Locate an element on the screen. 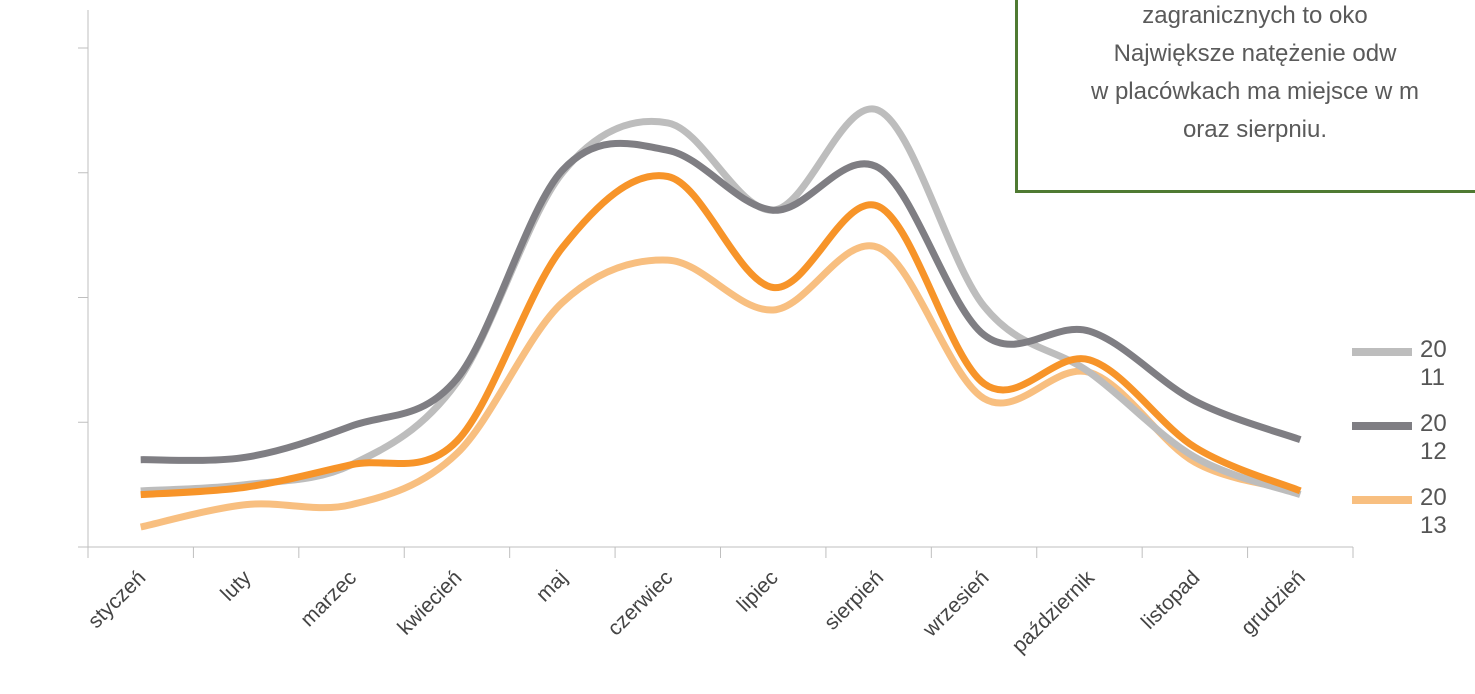 The image size is (1475, 694). x-tick-label: maj is located at coordinates (552, 586).